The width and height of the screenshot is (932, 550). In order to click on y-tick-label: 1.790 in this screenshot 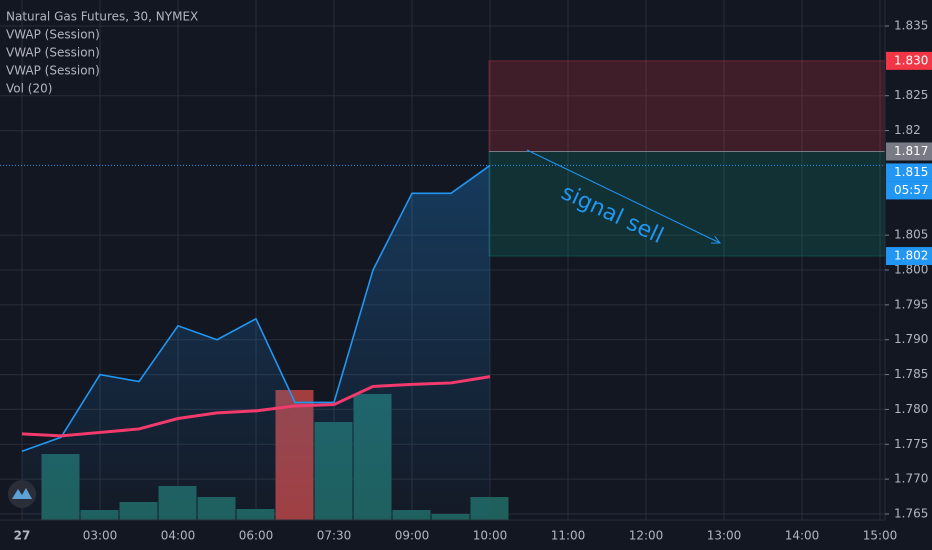, I will do `click(911, 339)`.